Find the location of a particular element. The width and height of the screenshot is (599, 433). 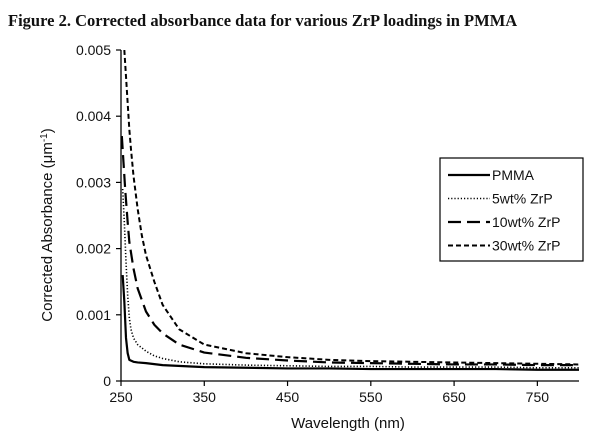

legend: PMMA 5wt% ZrP 10wt% ZrP 30wt% ZrP is located at coordinates (511, 209).